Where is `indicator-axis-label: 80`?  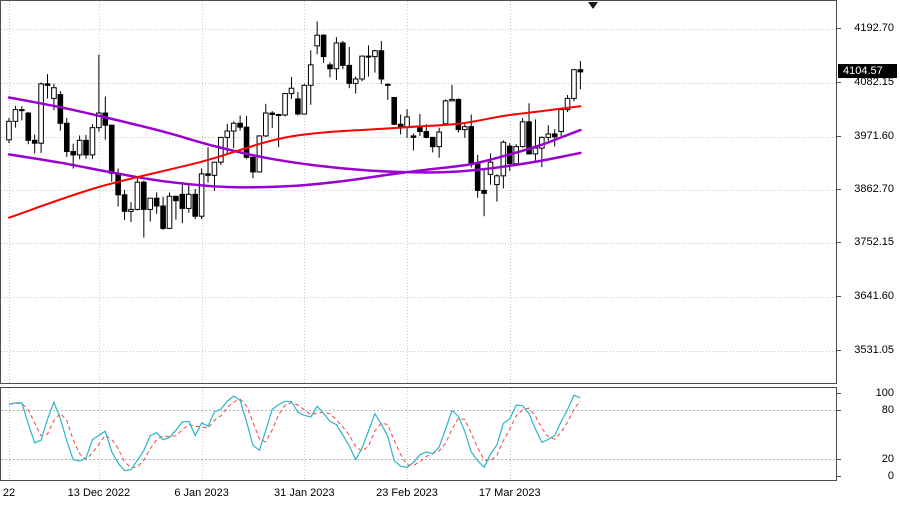 indicator-axis-label: 80 is located at coordinates (887, 409).